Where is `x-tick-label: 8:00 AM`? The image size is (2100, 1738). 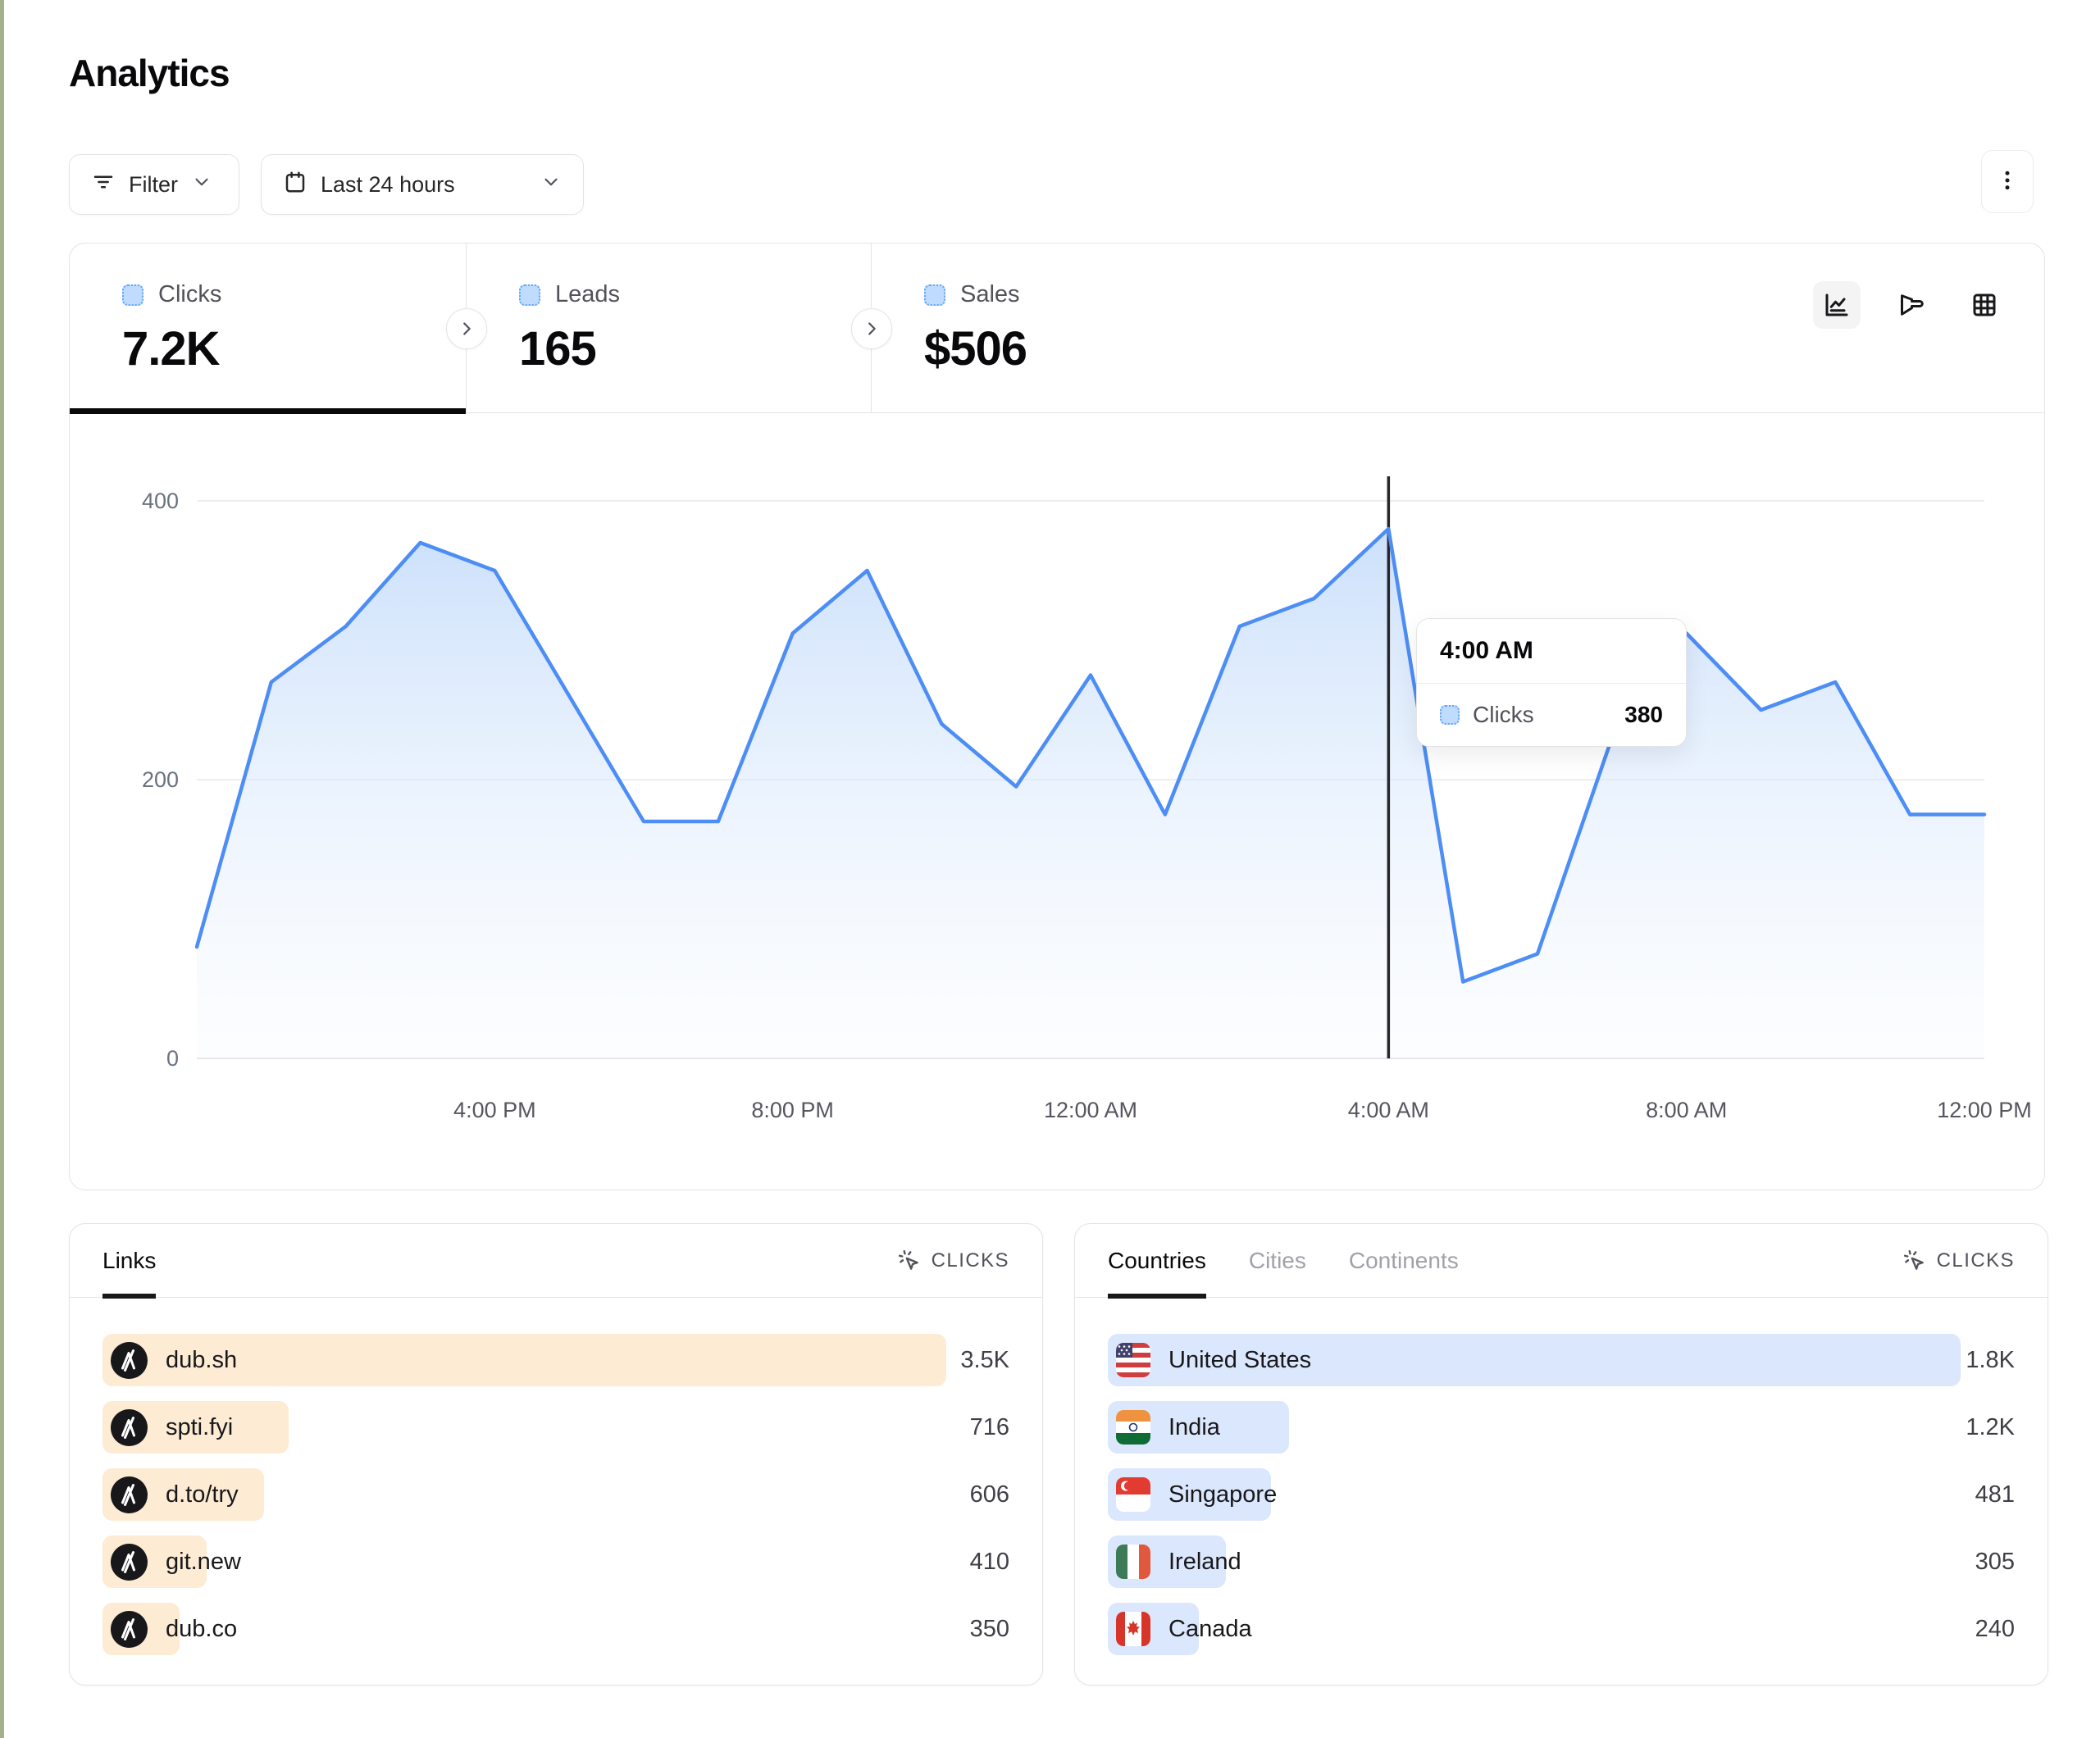
x-tick-label: 8:00 AM is located at coordinates (1686, 1110).